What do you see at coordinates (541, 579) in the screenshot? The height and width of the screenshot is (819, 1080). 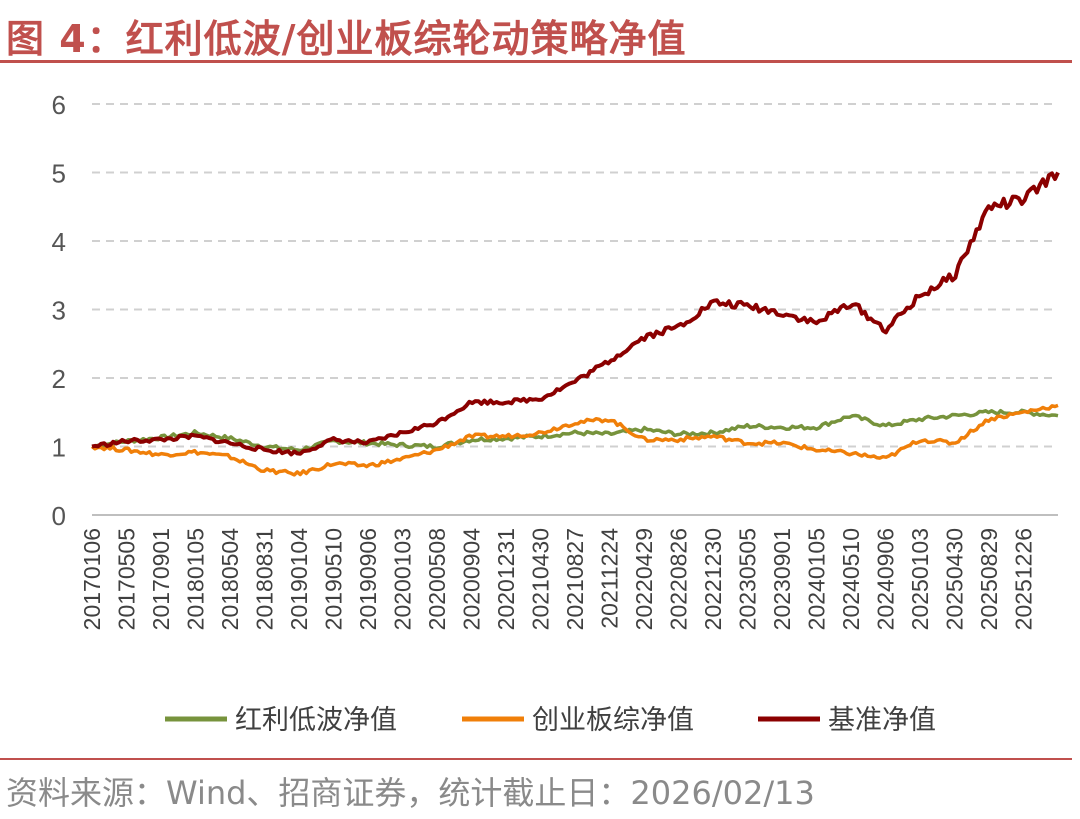 I see `x-tick-label: 20210430` at bounding box center [541, 579].